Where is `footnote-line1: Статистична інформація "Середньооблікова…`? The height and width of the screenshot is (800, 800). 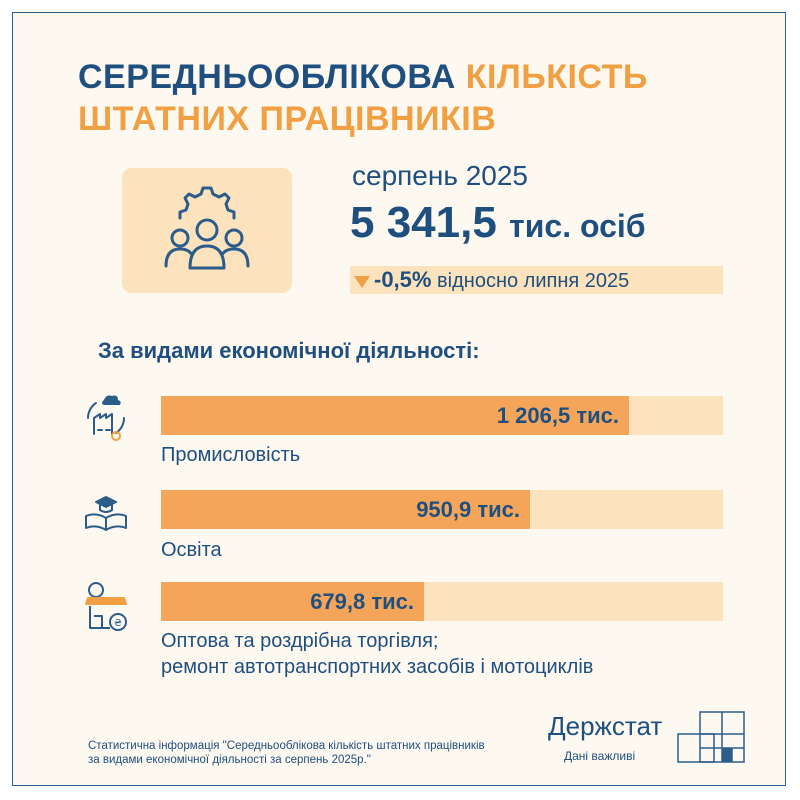
footnote-line1: Статистична інформація "Середньооблікова… is located at coordinates (286, 746).